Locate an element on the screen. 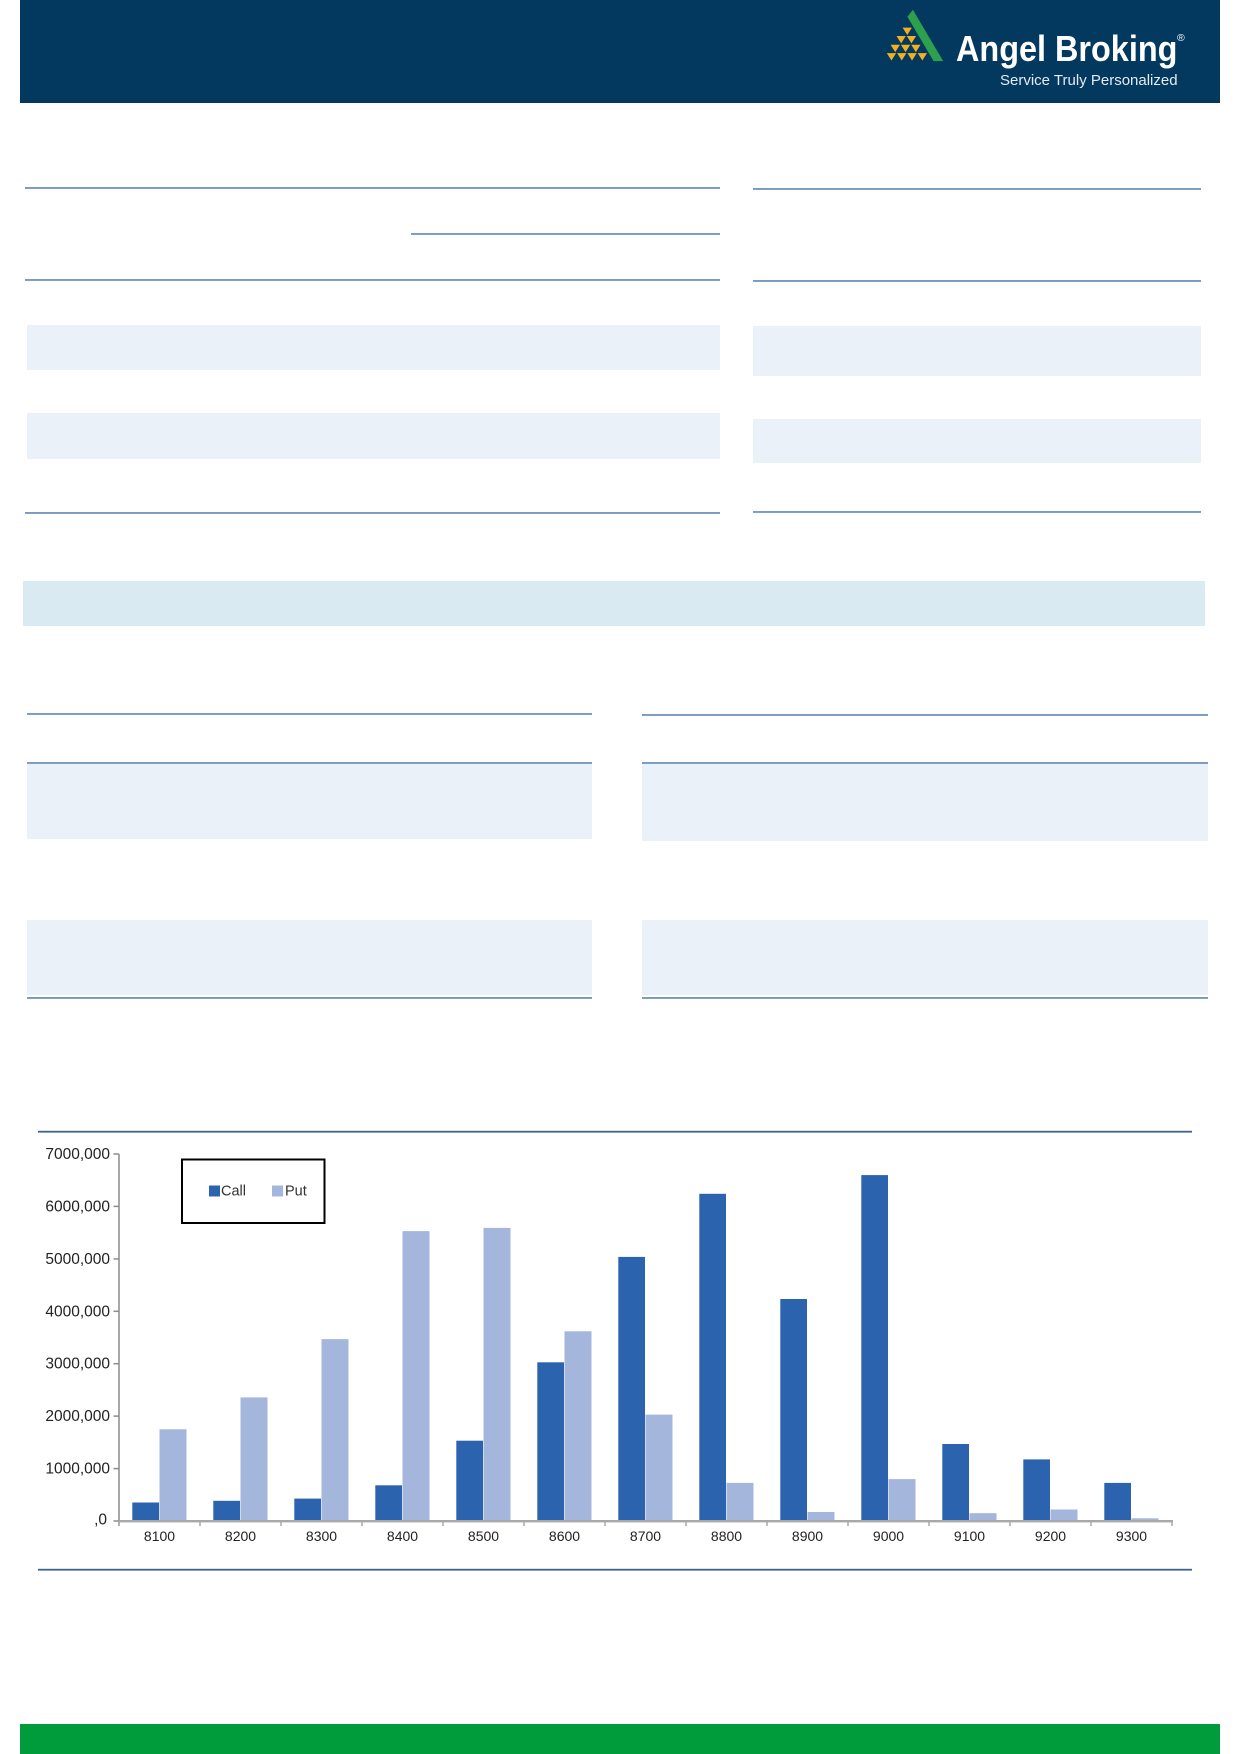 Image resolution: width=1240 pixels, height=1754 pixels. svg-text: 4000,000 is located at coordinates (77, 1311).